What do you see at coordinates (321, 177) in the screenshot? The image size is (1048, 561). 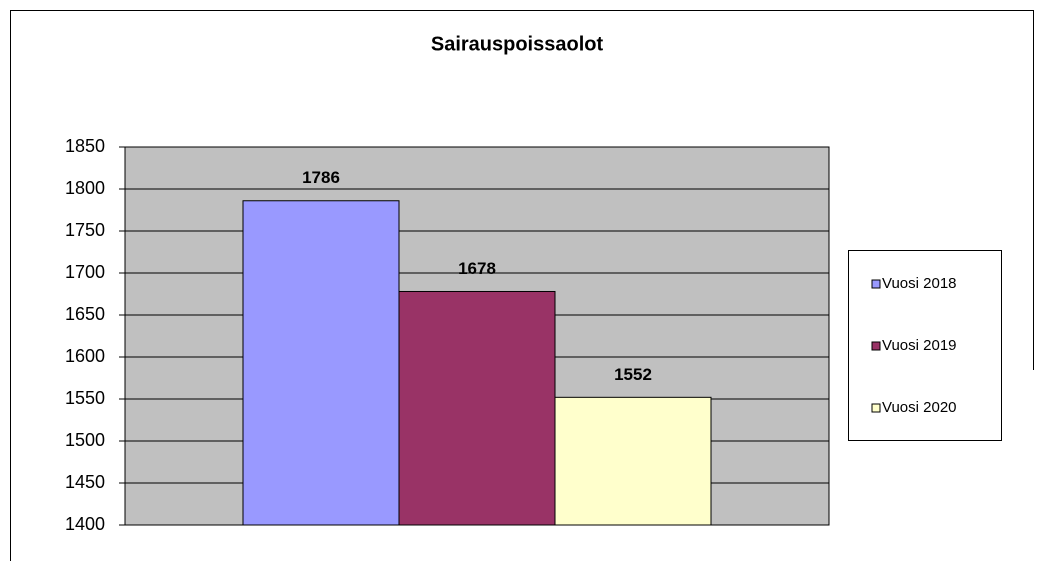 I see `data-label: 1786` at bounding box center [321, 177].